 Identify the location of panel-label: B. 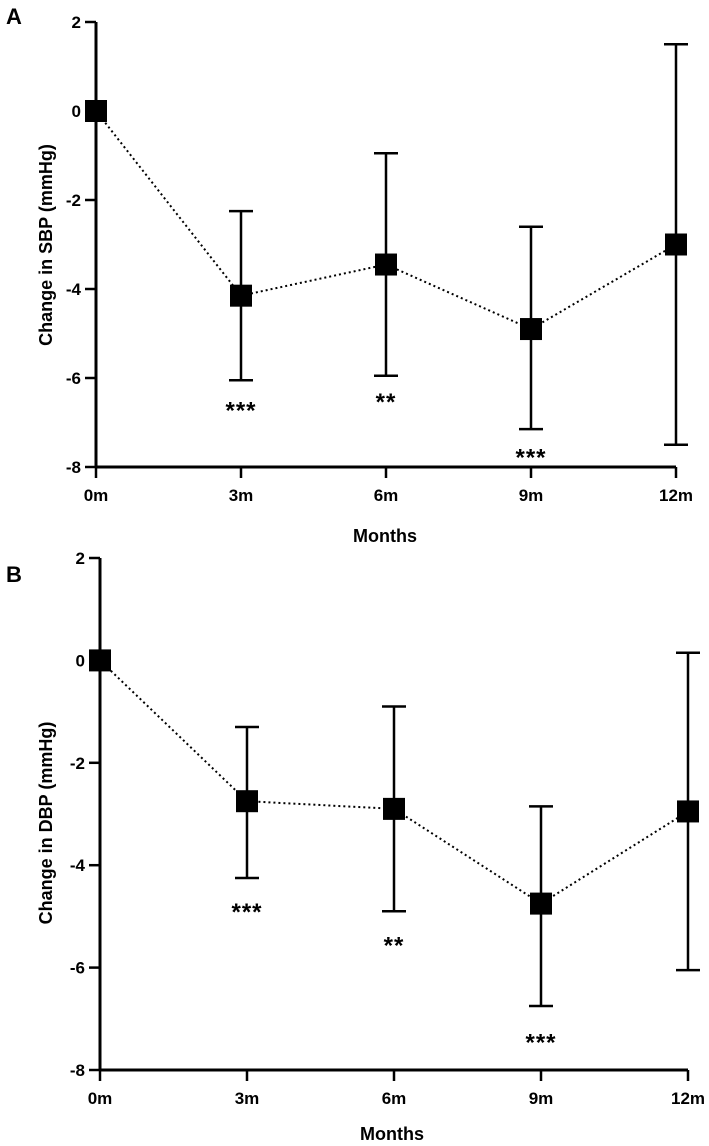
(14, 574).